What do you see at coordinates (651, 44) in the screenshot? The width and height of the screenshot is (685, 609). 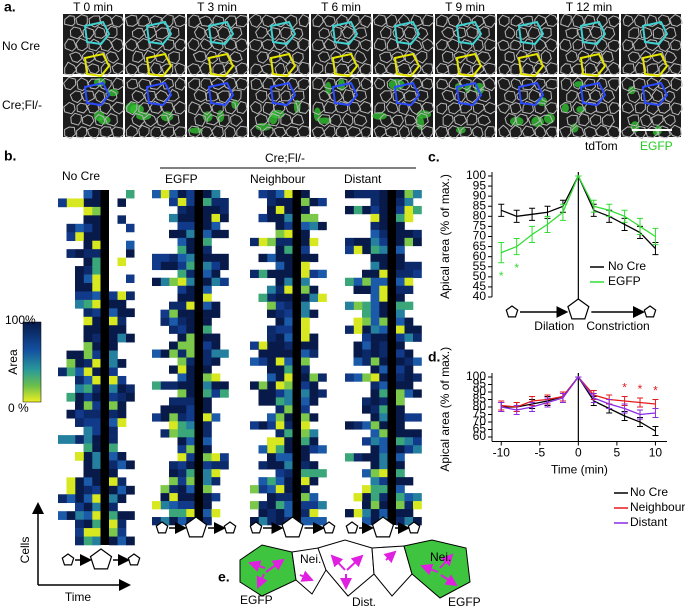 I see `micrograph` at bounding box center [651, 44].